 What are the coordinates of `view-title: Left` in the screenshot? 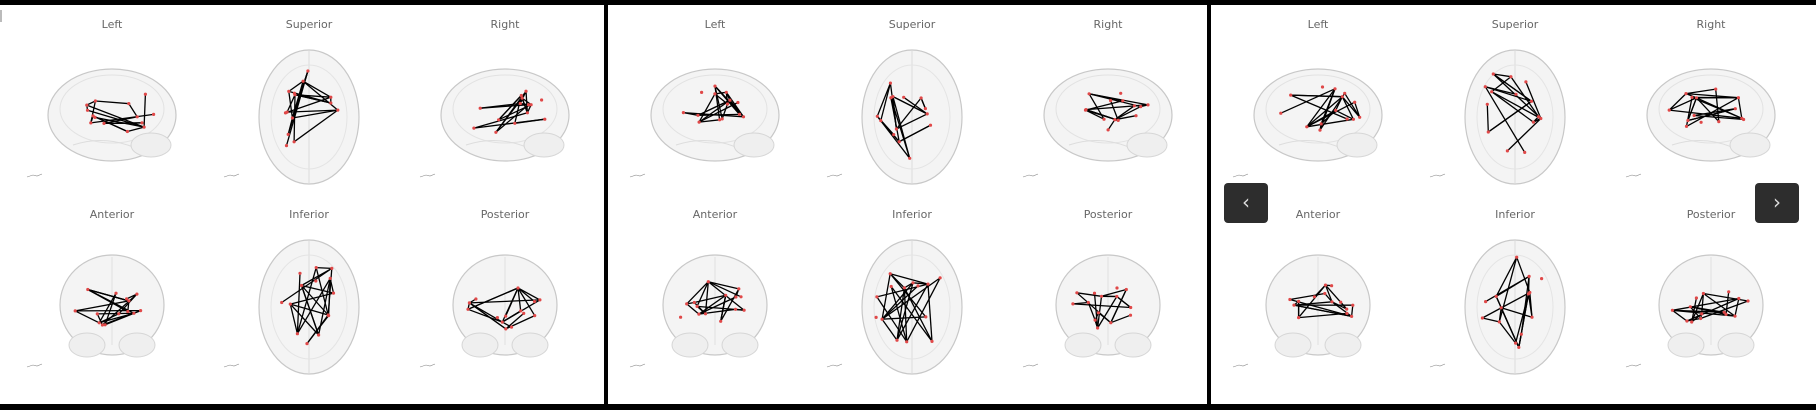 It's located at (112, 24).